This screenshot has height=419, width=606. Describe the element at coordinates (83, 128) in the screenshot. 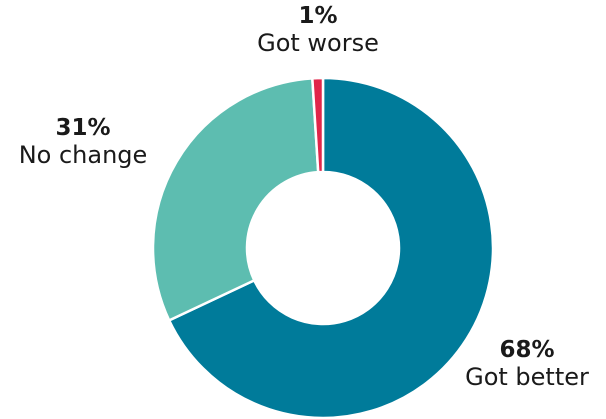

I see `slice-value-no-change: 31%` at that location.